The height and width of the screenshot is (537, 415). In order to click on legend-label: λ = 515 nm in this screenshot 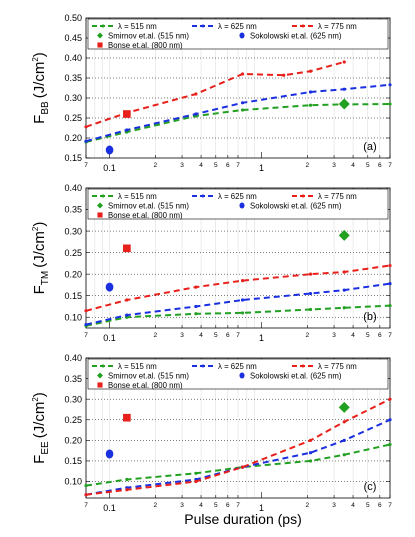, I will do `click(137, 196)`.